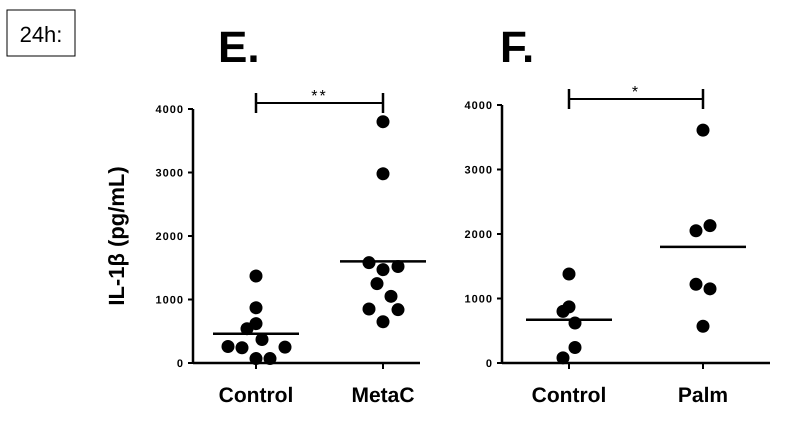 Image resolution: width=788 pixels, height=421 pixels. Describe the element at coordinates (703, 395) in the screenshot. I see `x-tick-label: Palm` at that location.